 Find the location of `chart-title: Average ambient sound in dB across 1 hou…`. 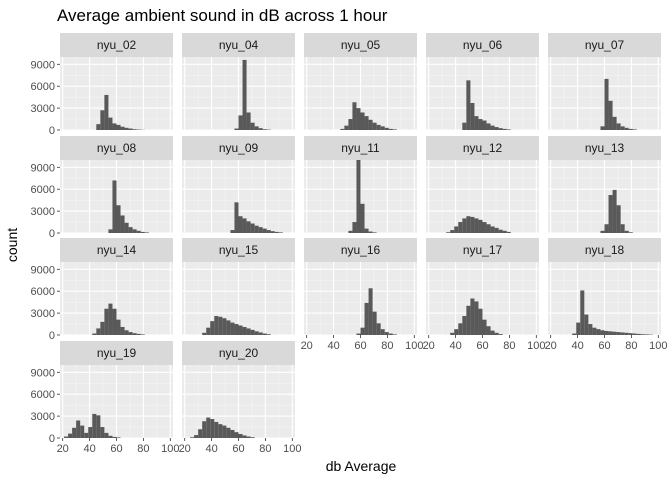

chart-title: Average ambient sound in dB across 1 hou… is located at coordinates (222, 15).